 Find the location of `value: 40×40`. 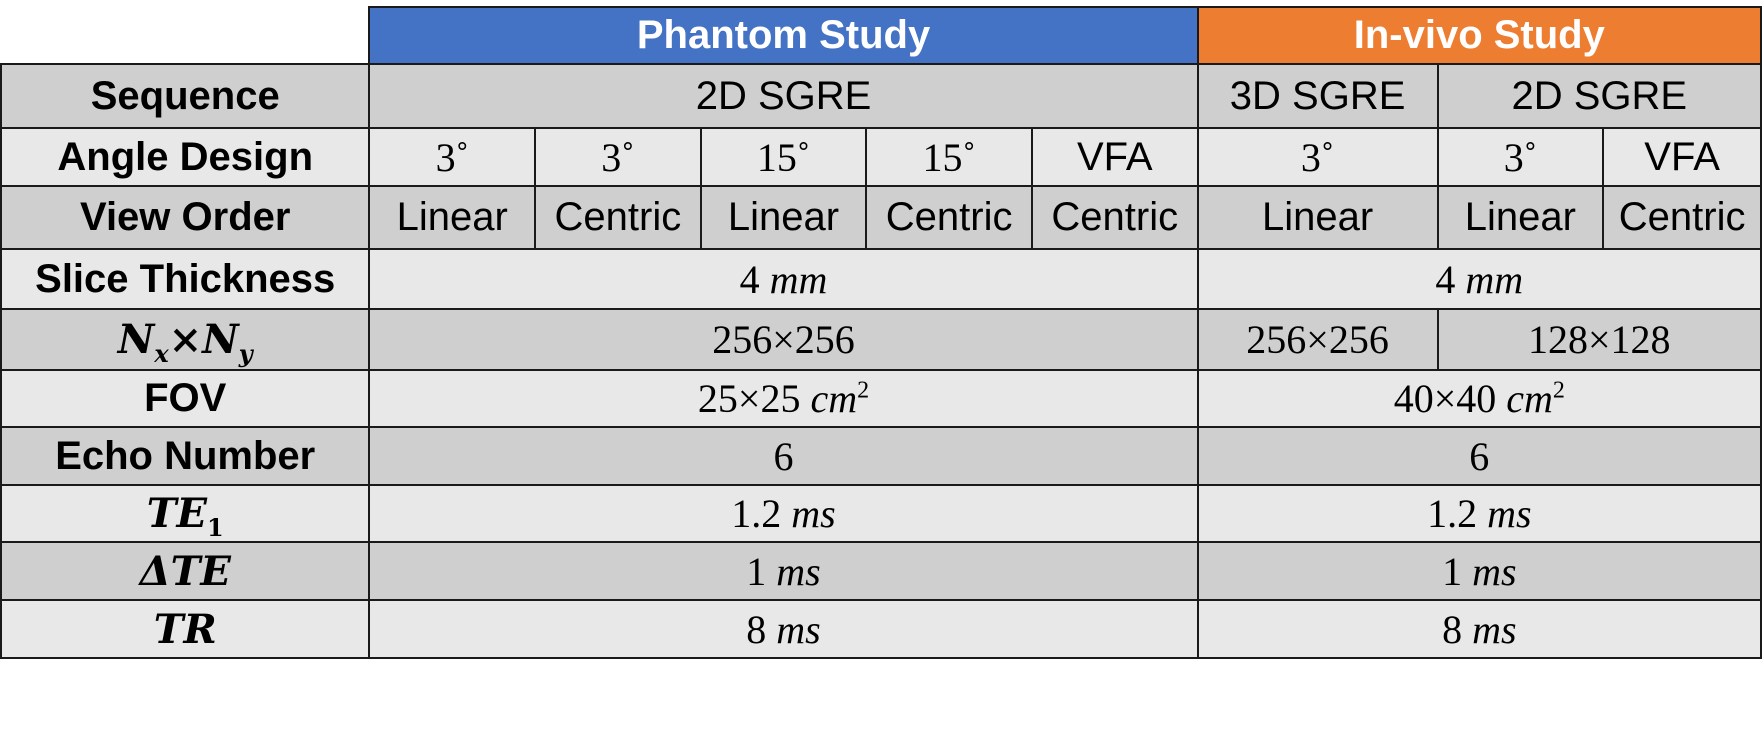

value: 40×40 is located at coordinates (1445, 398).